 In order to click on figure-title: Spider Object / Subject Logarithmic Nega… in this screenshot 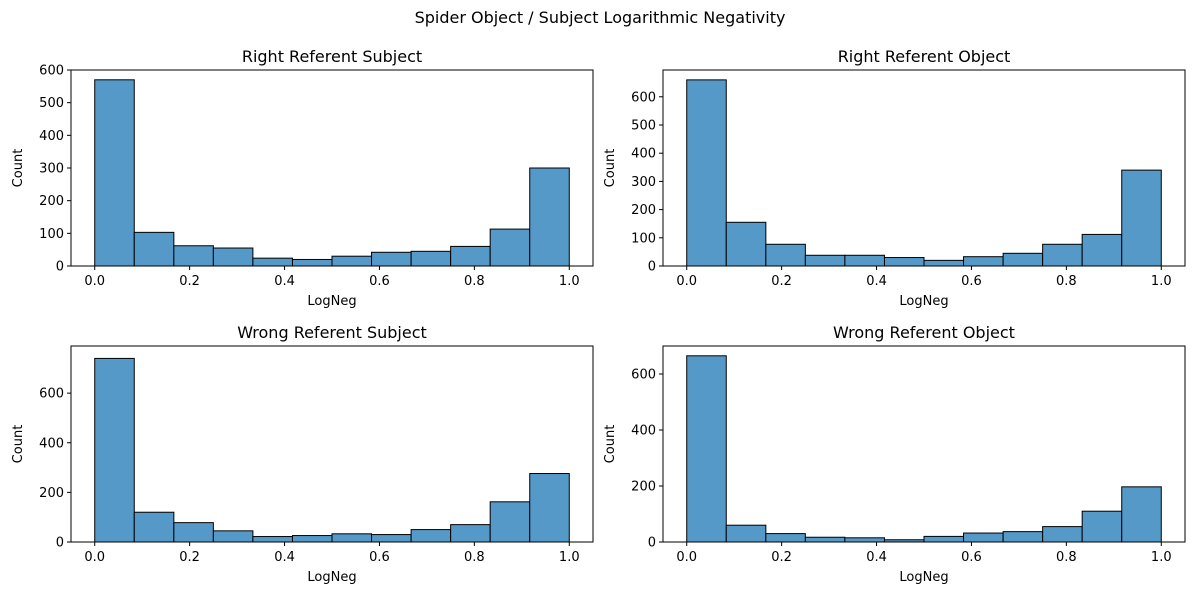, I will do `click(600, 17)`.